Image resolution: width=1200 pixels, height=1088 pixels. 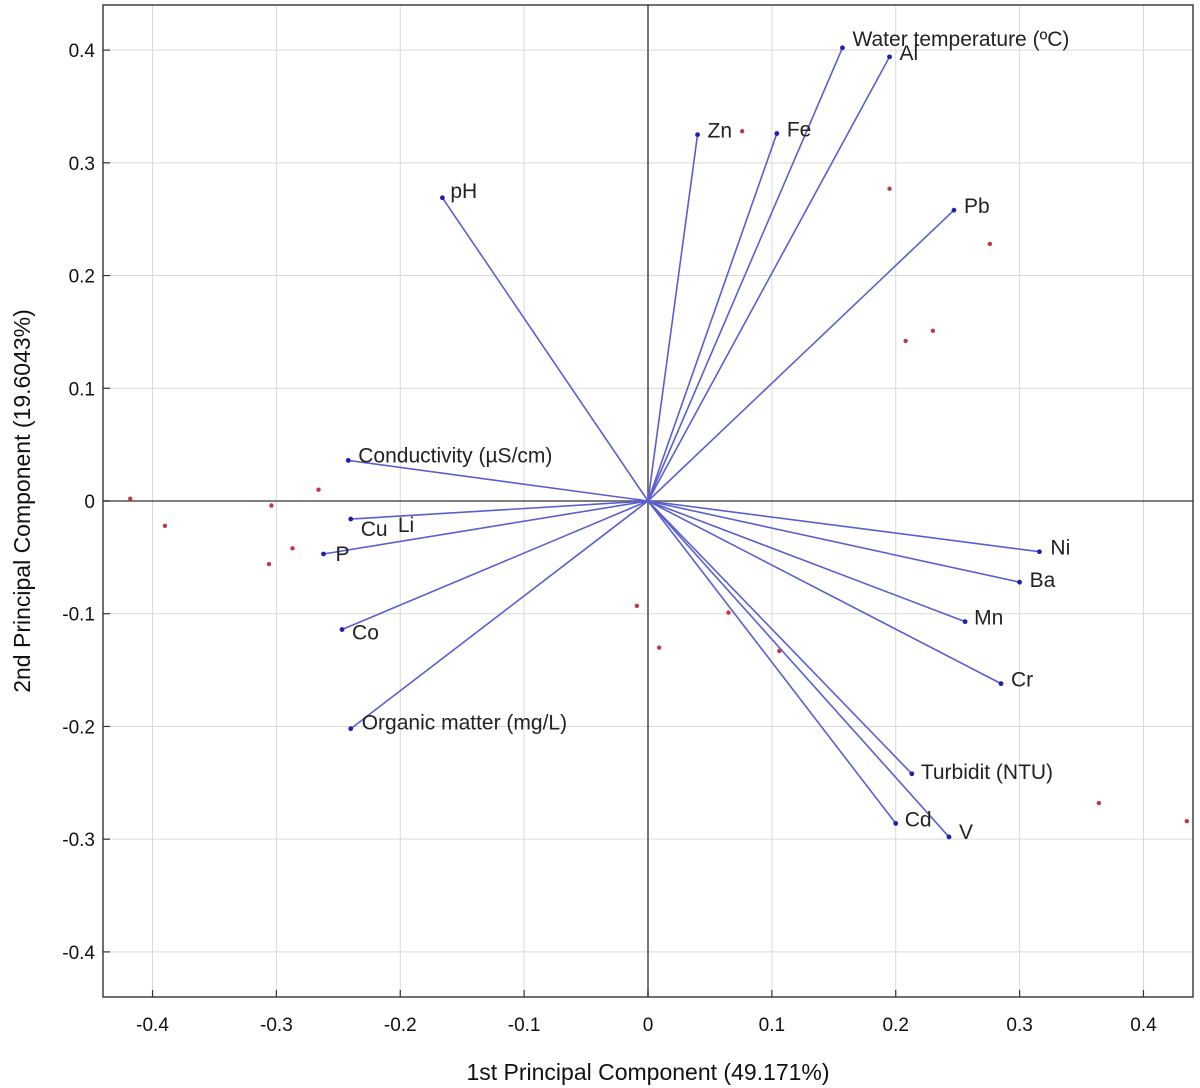 I want to click on loading-tip-cu, so click(x=351, y=519).